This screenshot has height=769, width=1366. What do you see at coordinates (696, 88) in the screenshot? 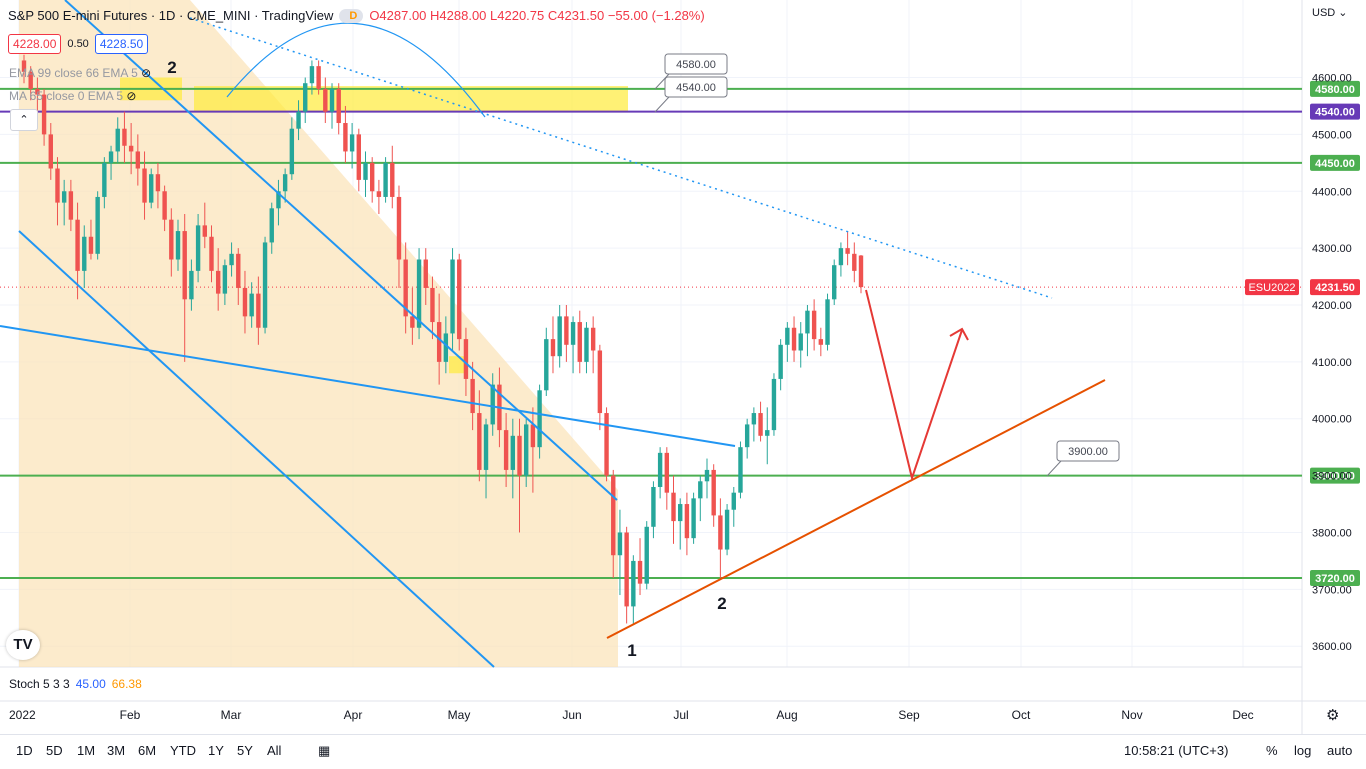
I see `callout-label: 4540.00` at bounding box center [696, 88].